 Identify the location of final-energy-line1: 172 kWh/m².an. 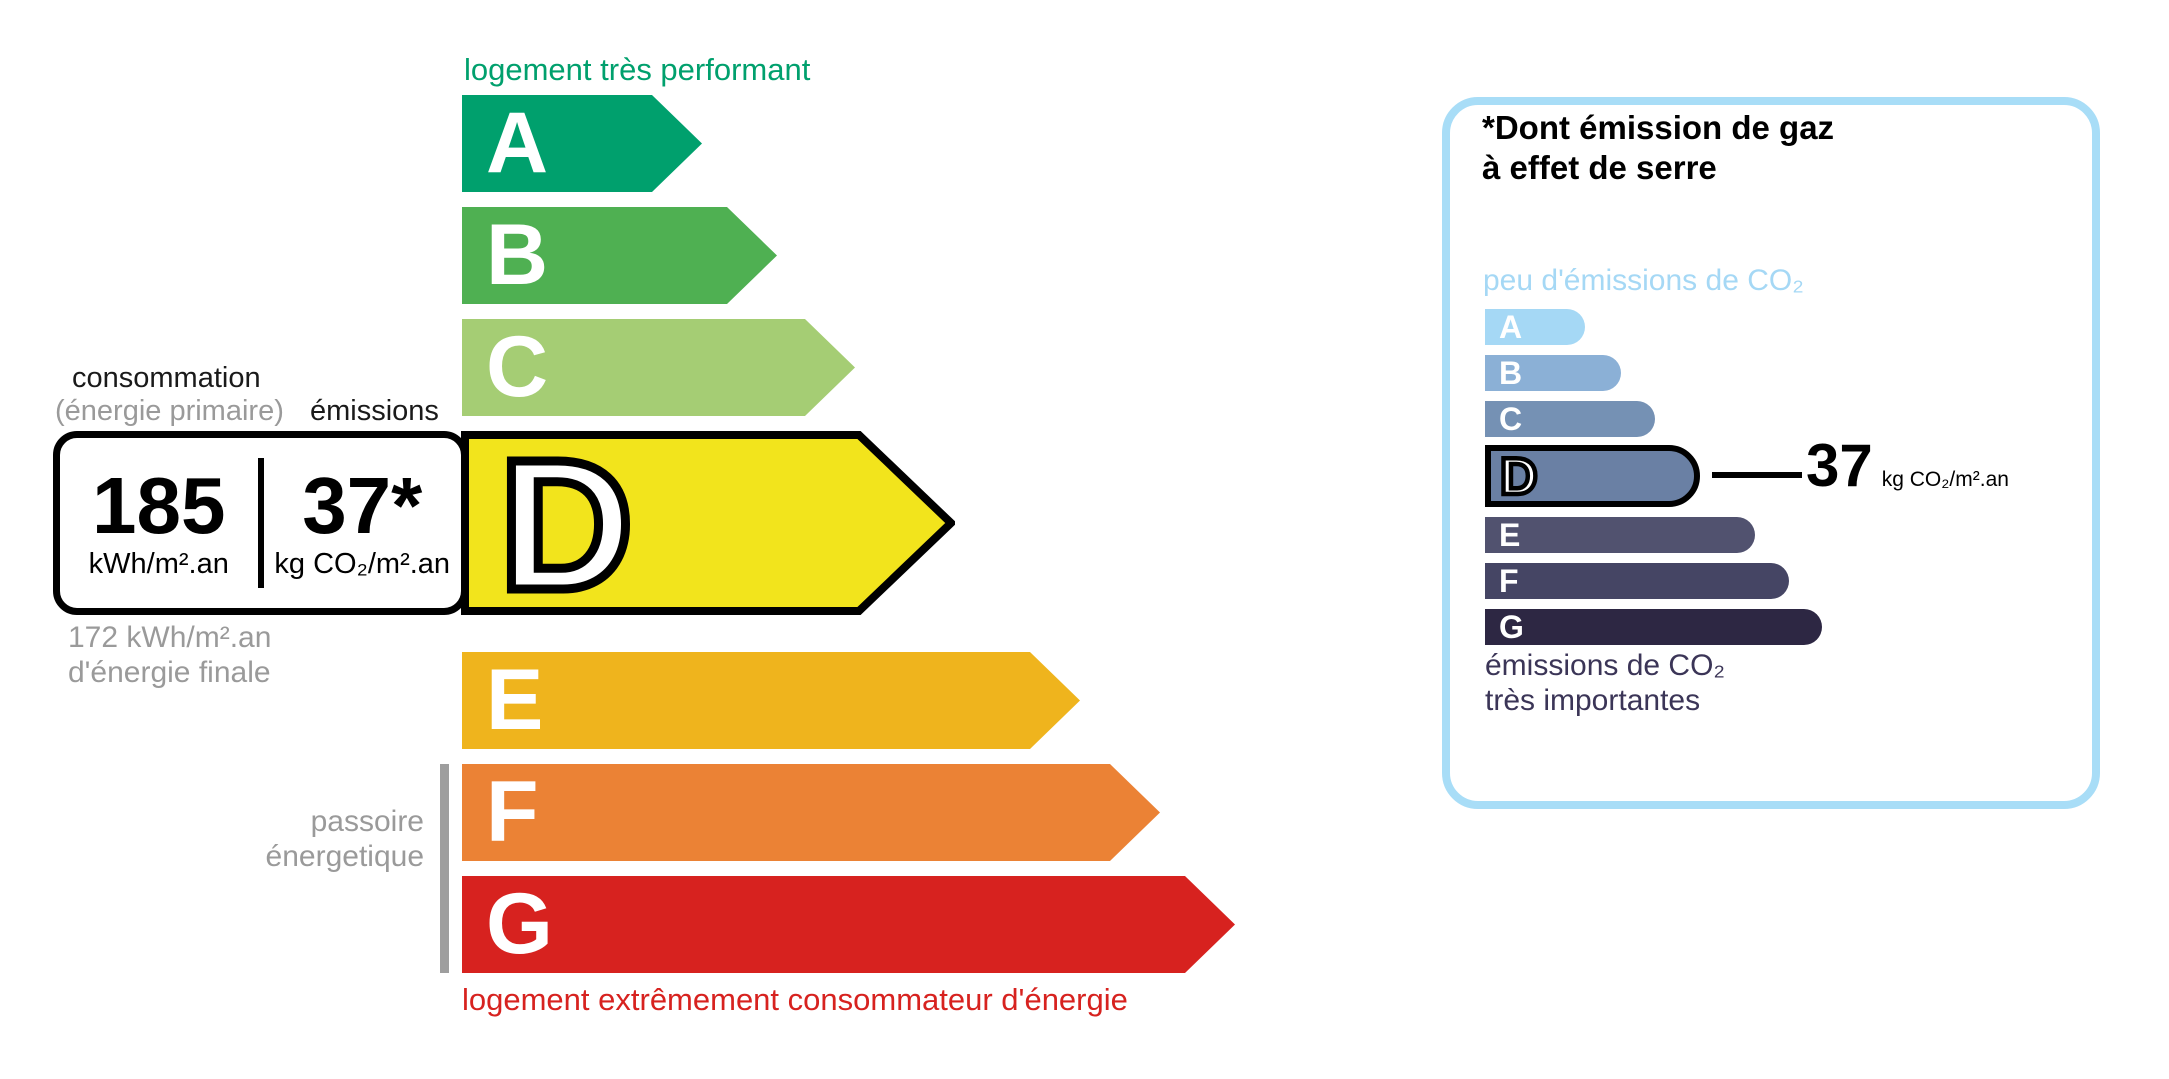
(170, 637).